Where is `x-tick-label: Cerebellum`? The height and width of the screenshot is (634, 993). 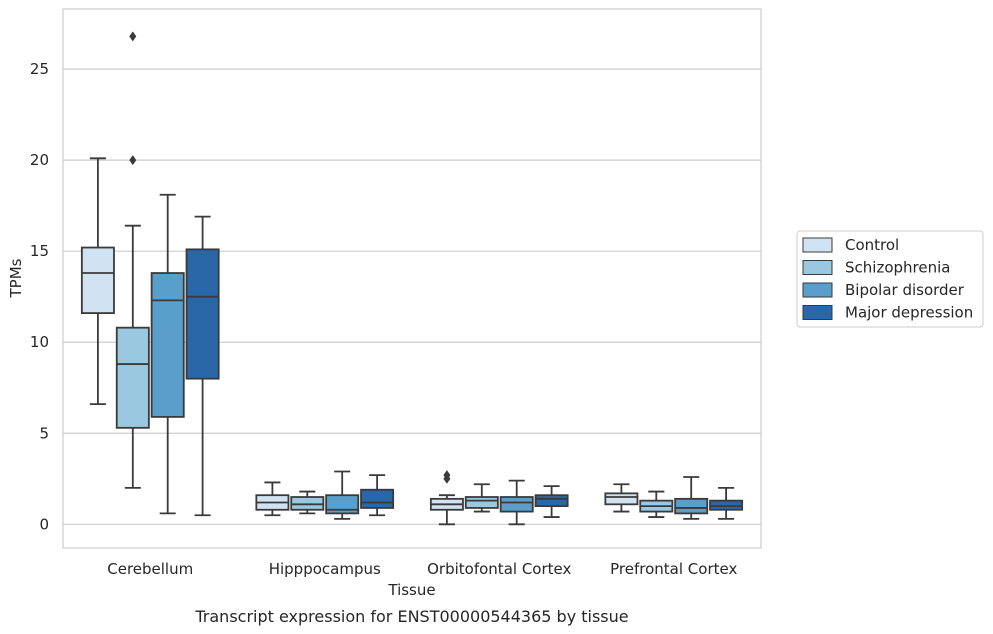
x-tick-label: Cerebellum is located at coordinates (150, 569).